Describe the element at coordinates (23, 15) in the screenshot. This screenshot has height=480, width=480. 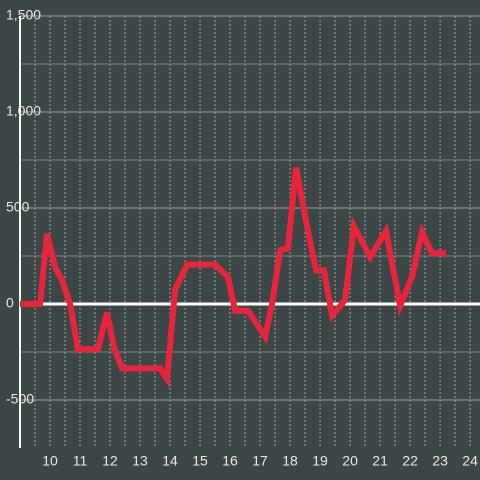
I see `y-tick-label: 1,500` at that location.